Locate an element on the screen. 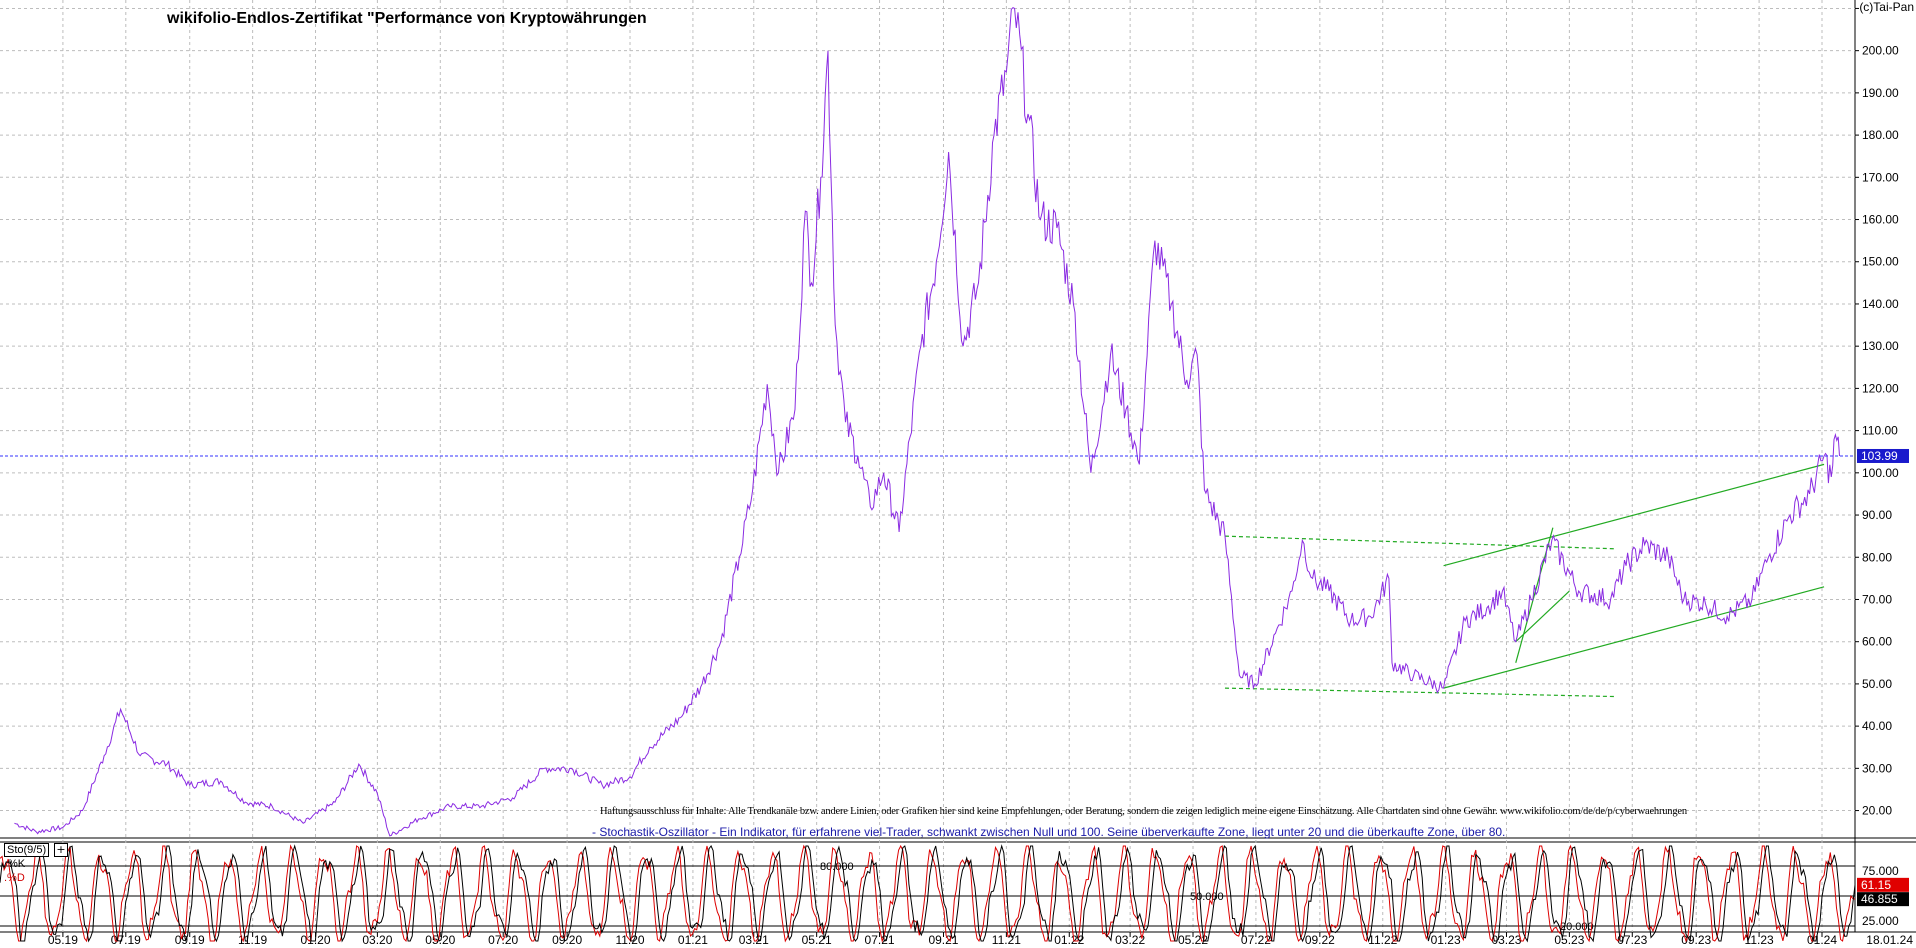 The height and width of the screenshot is (948, 1916). y-tick-label: 190.00 is located at coordinates (1880, 93).